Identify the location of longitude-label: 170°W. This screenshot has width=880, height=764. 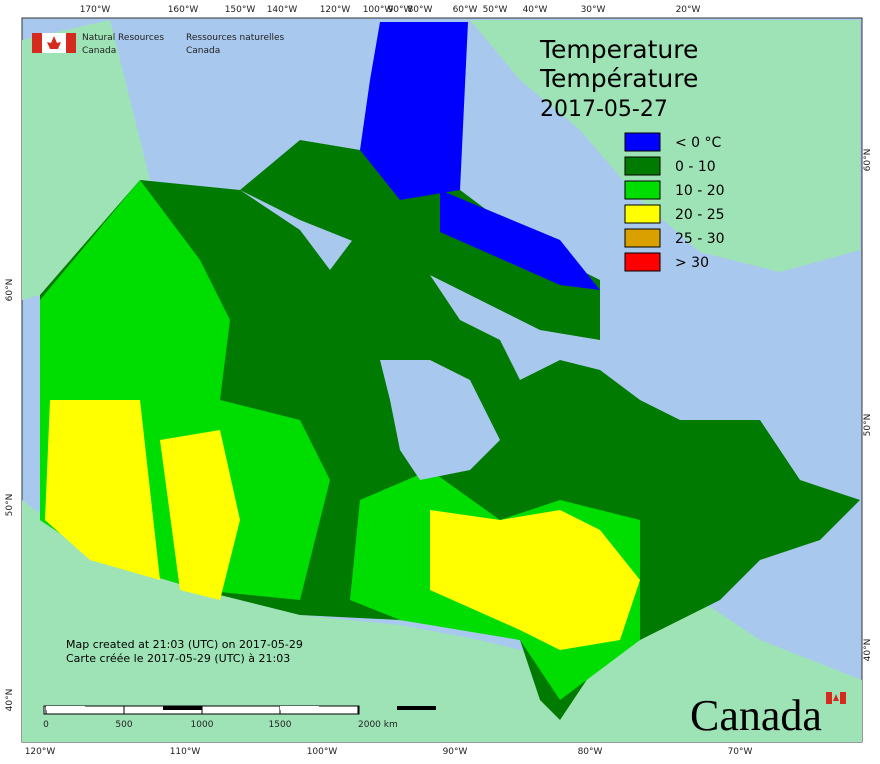
(95, 10).